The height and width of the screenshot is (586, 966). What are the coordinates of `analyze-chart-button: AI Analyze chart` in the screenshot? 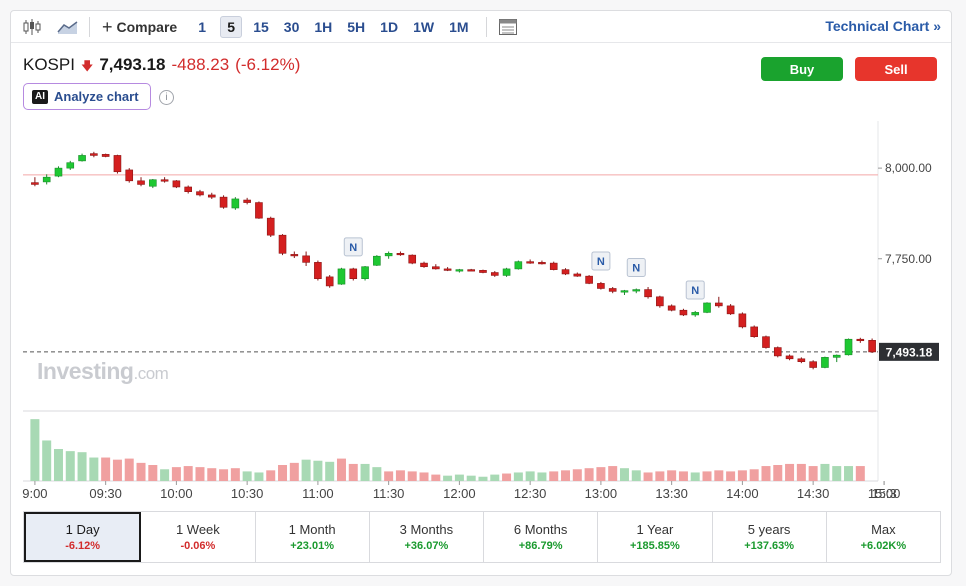 It's located at (87, 96).